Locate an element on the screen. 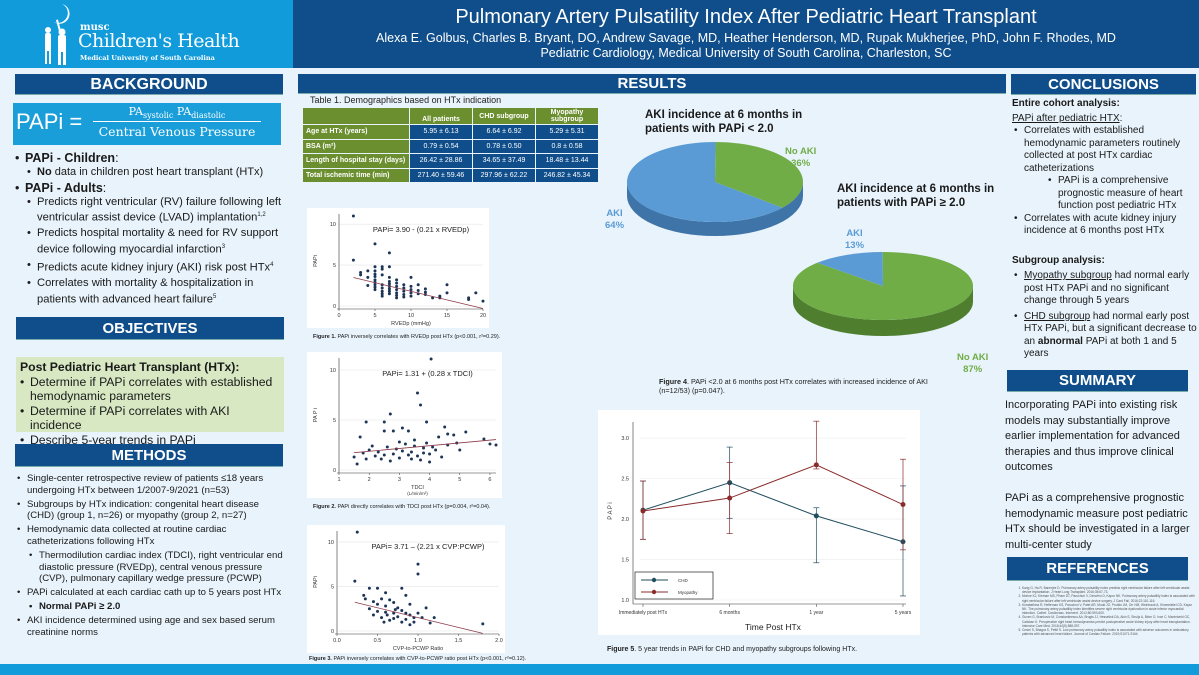 The width and height of the screenshot is (1199, 675). after-label: PAPi after pediatric HTX is located at coordinates (1066, 118).